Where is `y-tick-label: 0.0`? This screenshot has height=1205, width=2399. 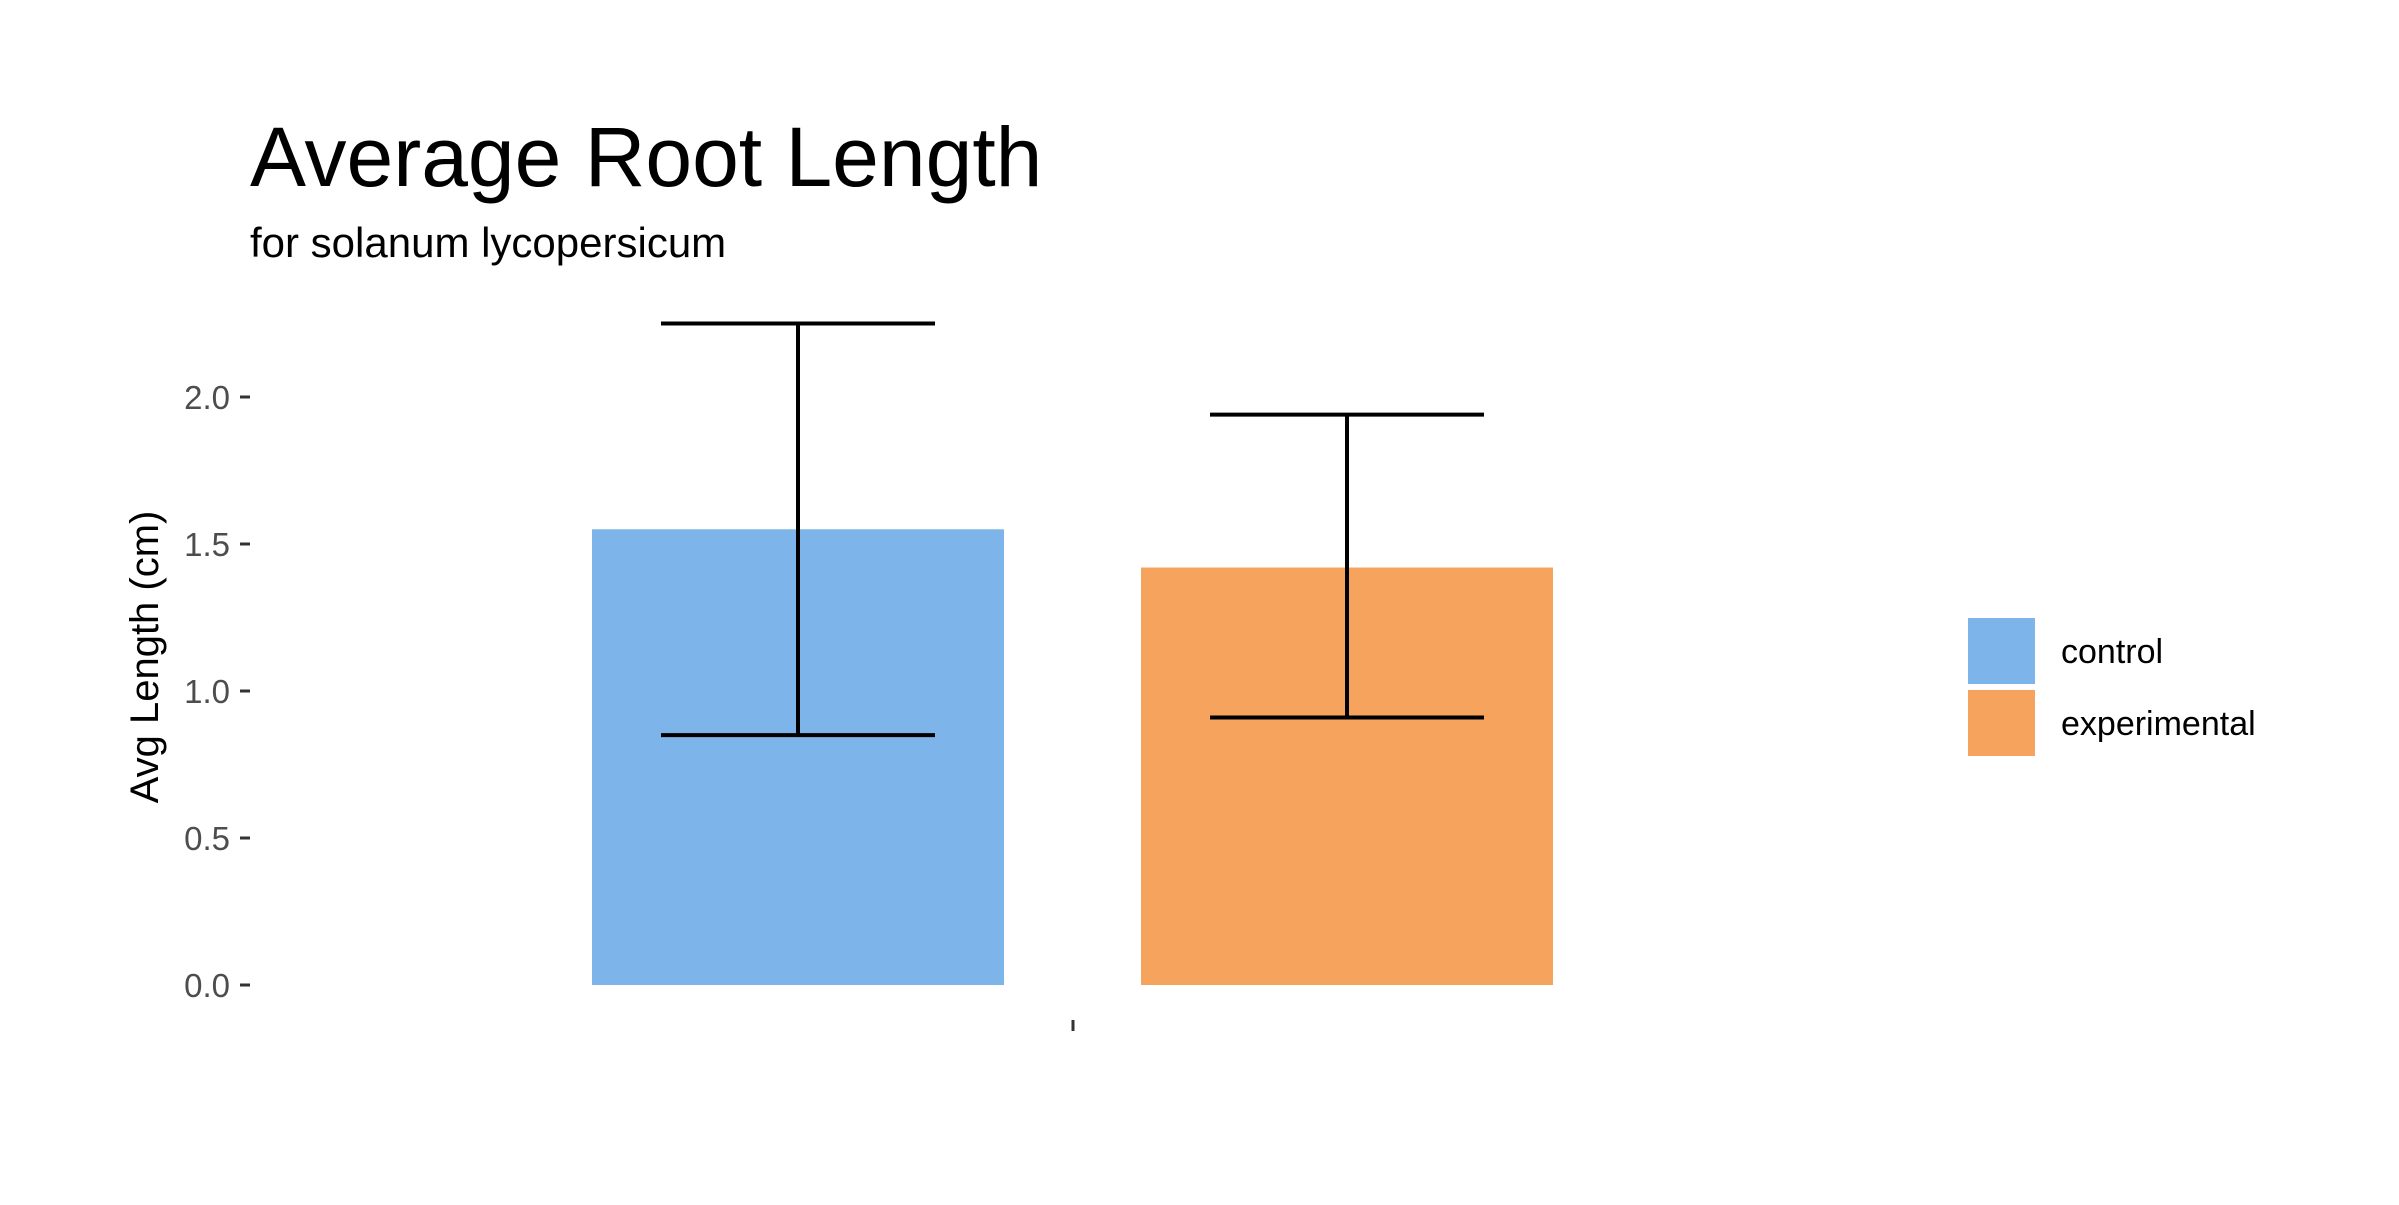
y-tick-label: 0.0 is located at coordinates (207, 985).